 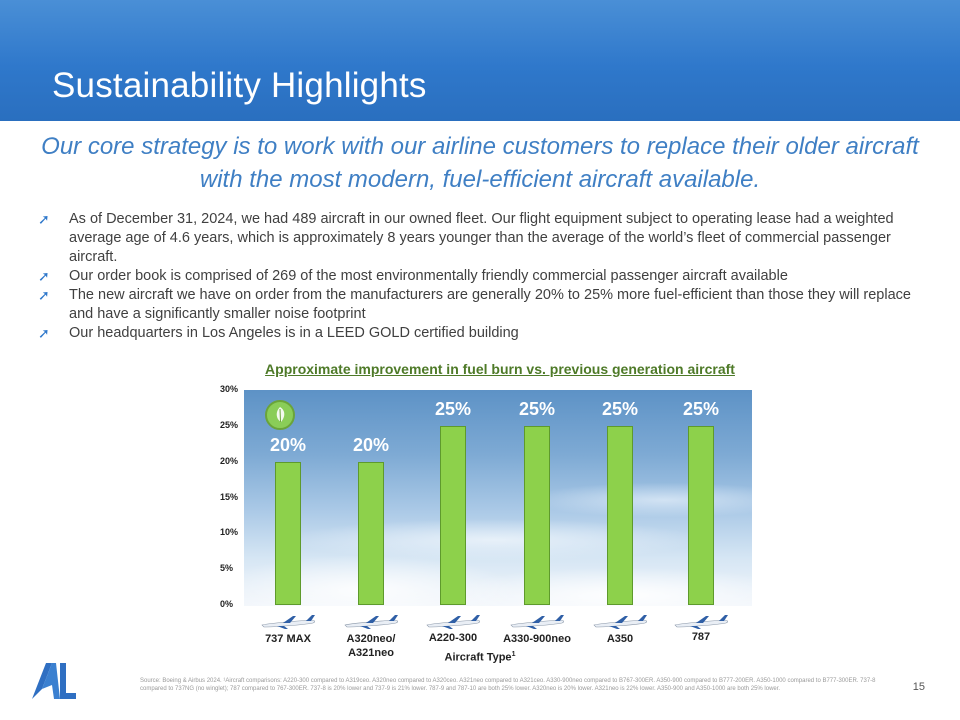 What do you see at coordinates (229, 496) in the screenshot?
I see `y-tick-label: 15%` at bounding box center [229, 496].